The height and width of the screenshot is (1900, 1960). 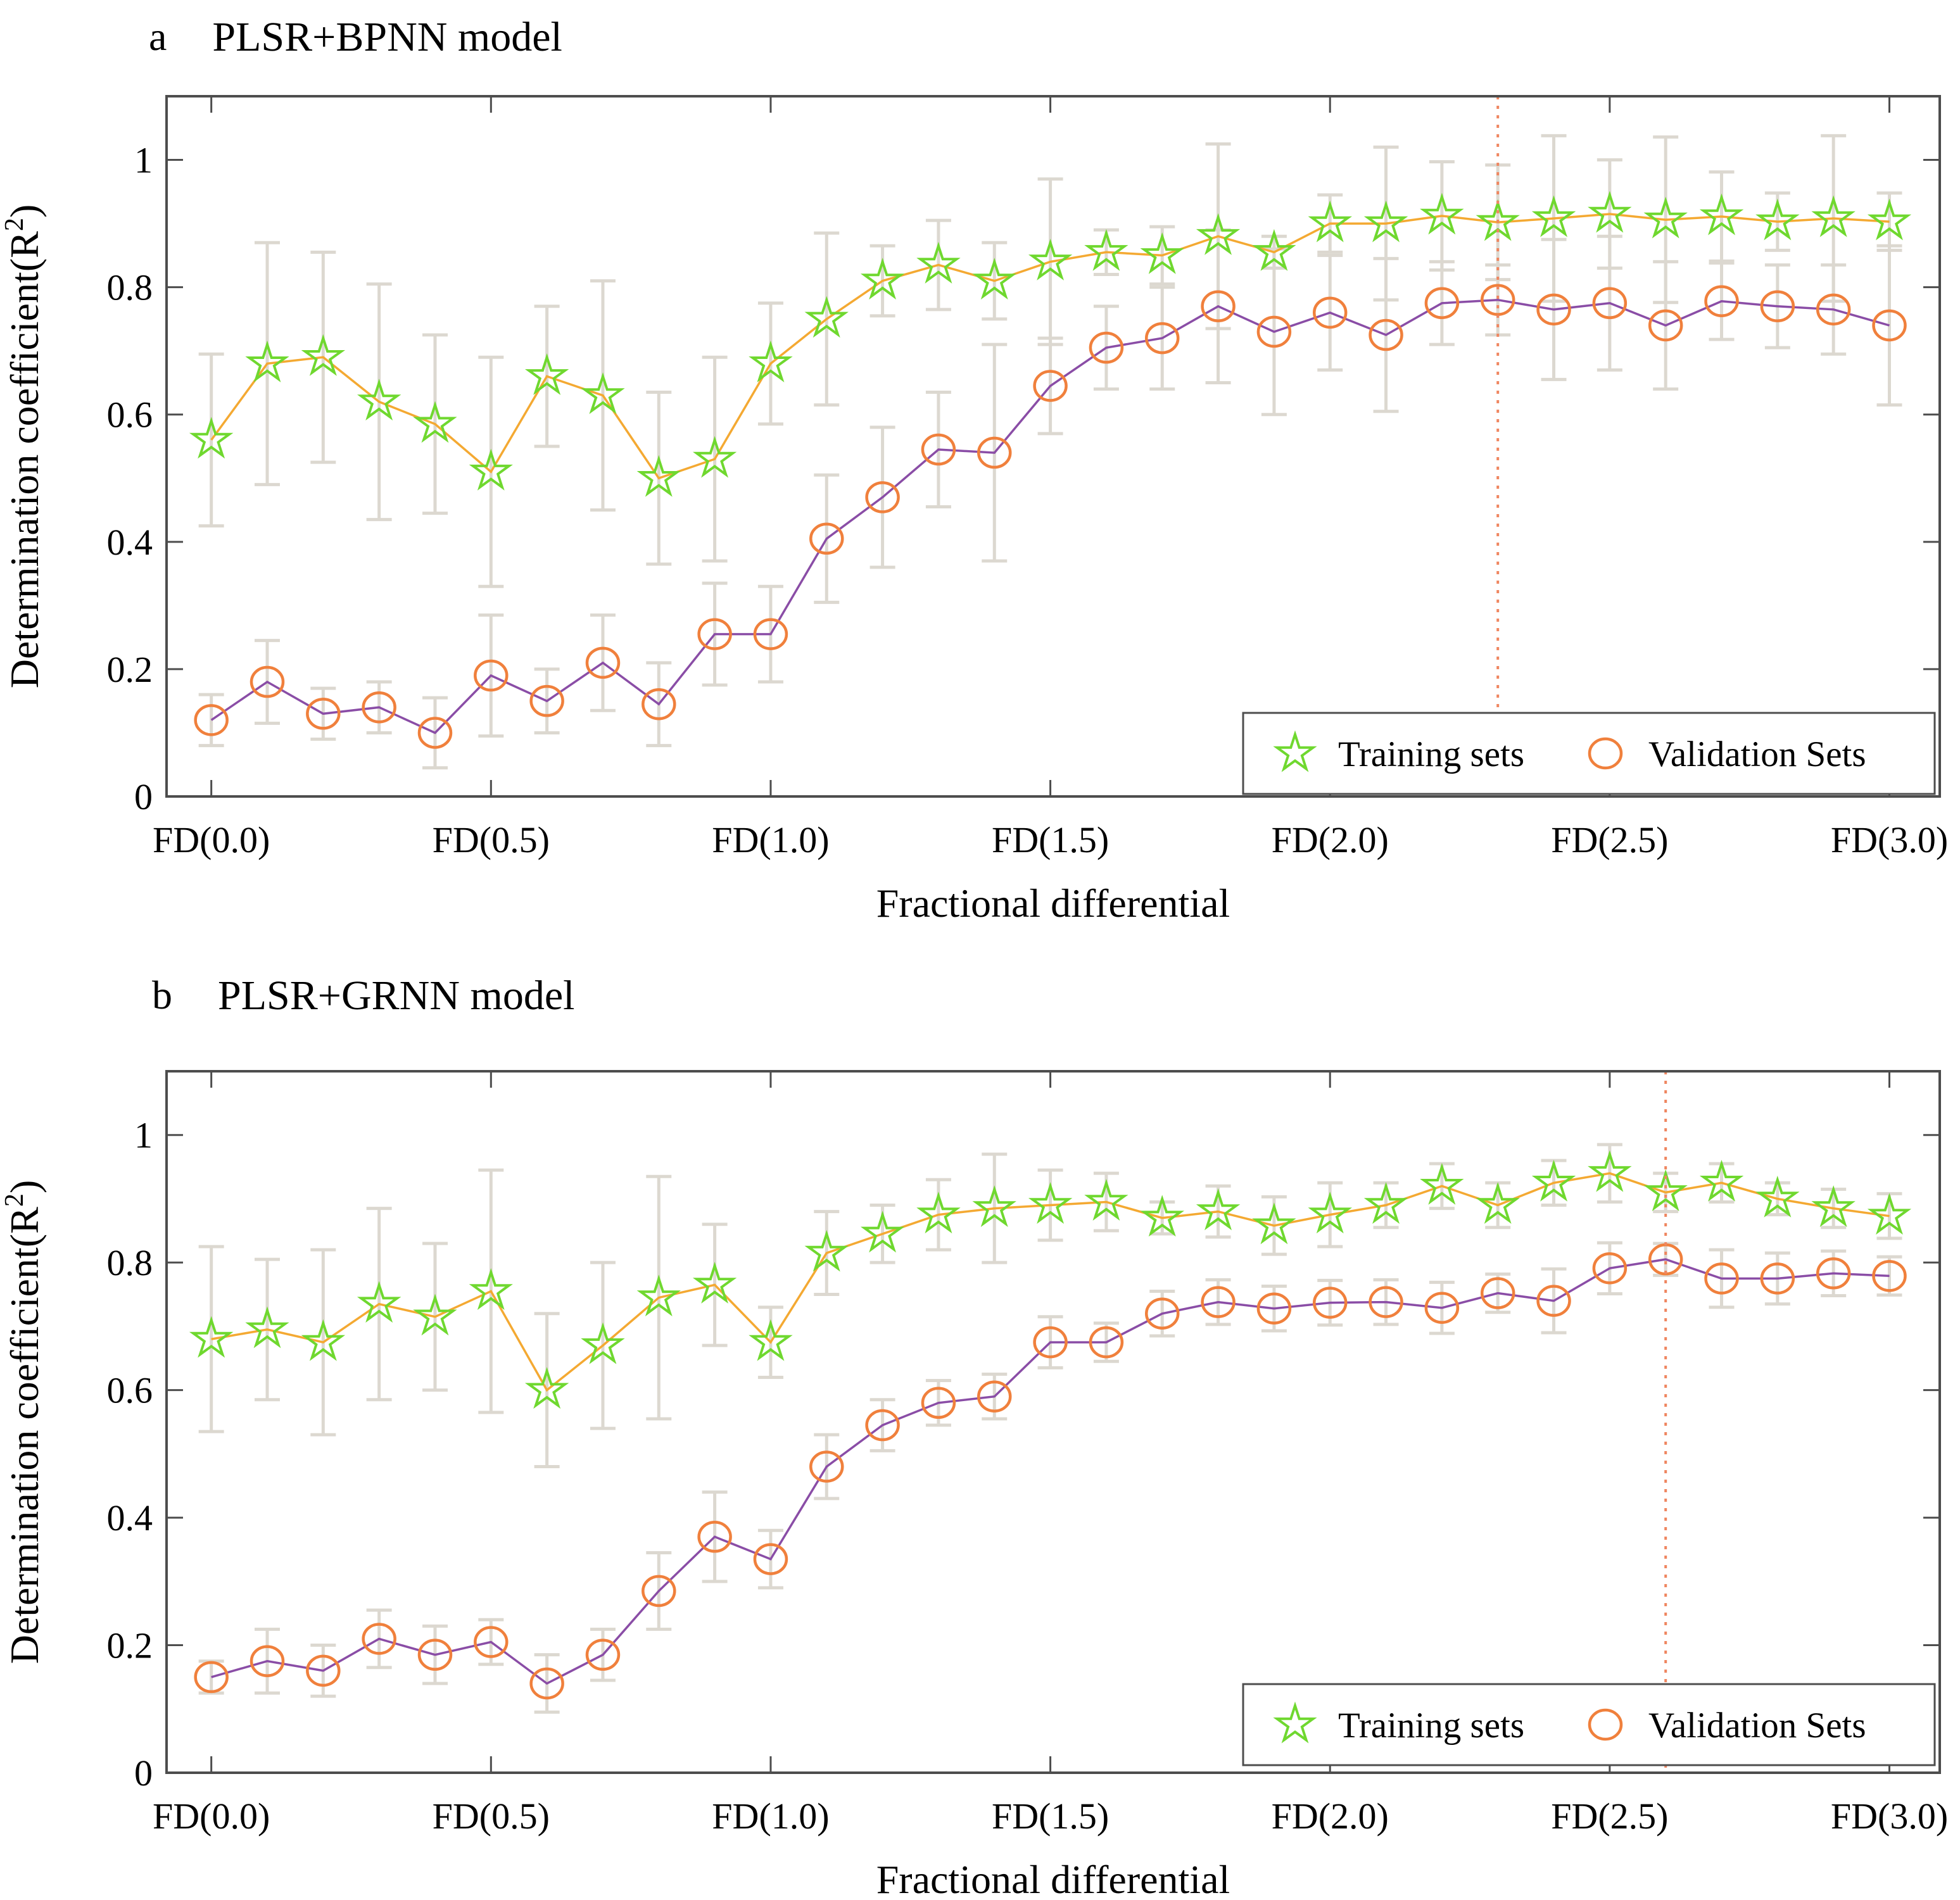 What do you see at coordinates (1605, 753) in the screenshot?
I see `legend-validation-marker` at bounding box center [1605, 753].